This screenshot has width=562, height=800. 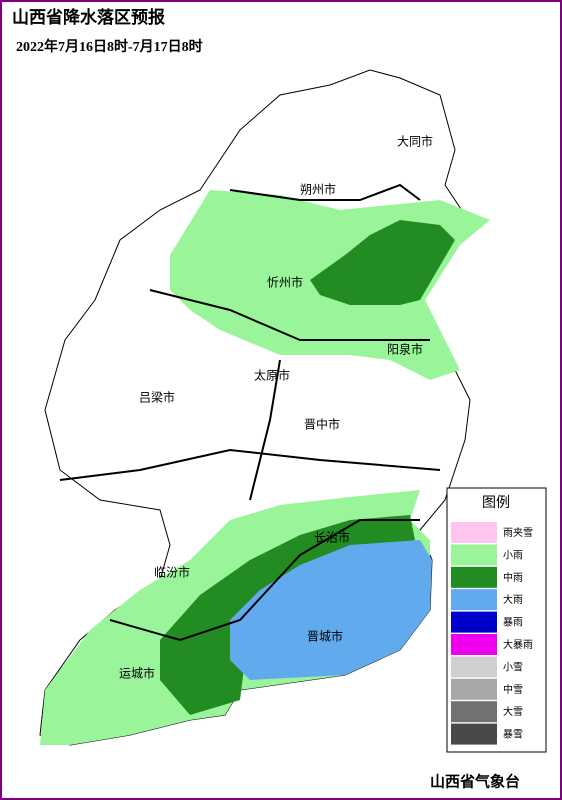 I want to click on city-label: 朔州市, so click(x=318, y=189).